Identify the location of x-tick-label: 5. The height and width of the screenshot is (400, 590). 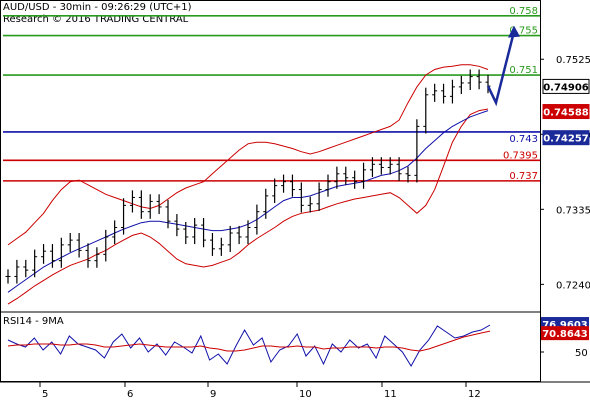
(45, 394).